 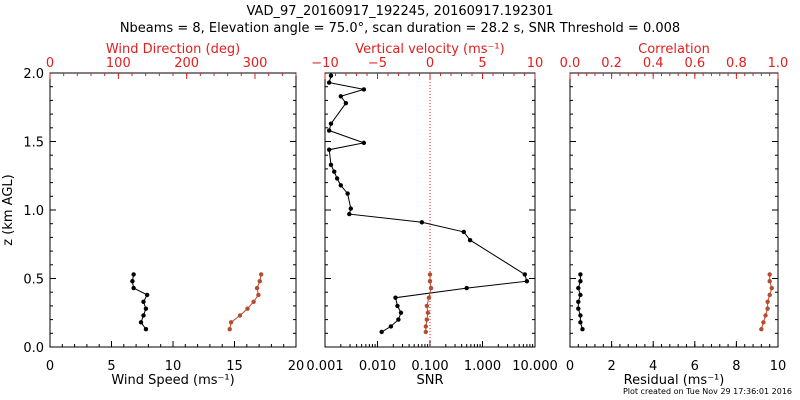 I want to click on top-tick-label: 0.0, so click(x=570, y=63).